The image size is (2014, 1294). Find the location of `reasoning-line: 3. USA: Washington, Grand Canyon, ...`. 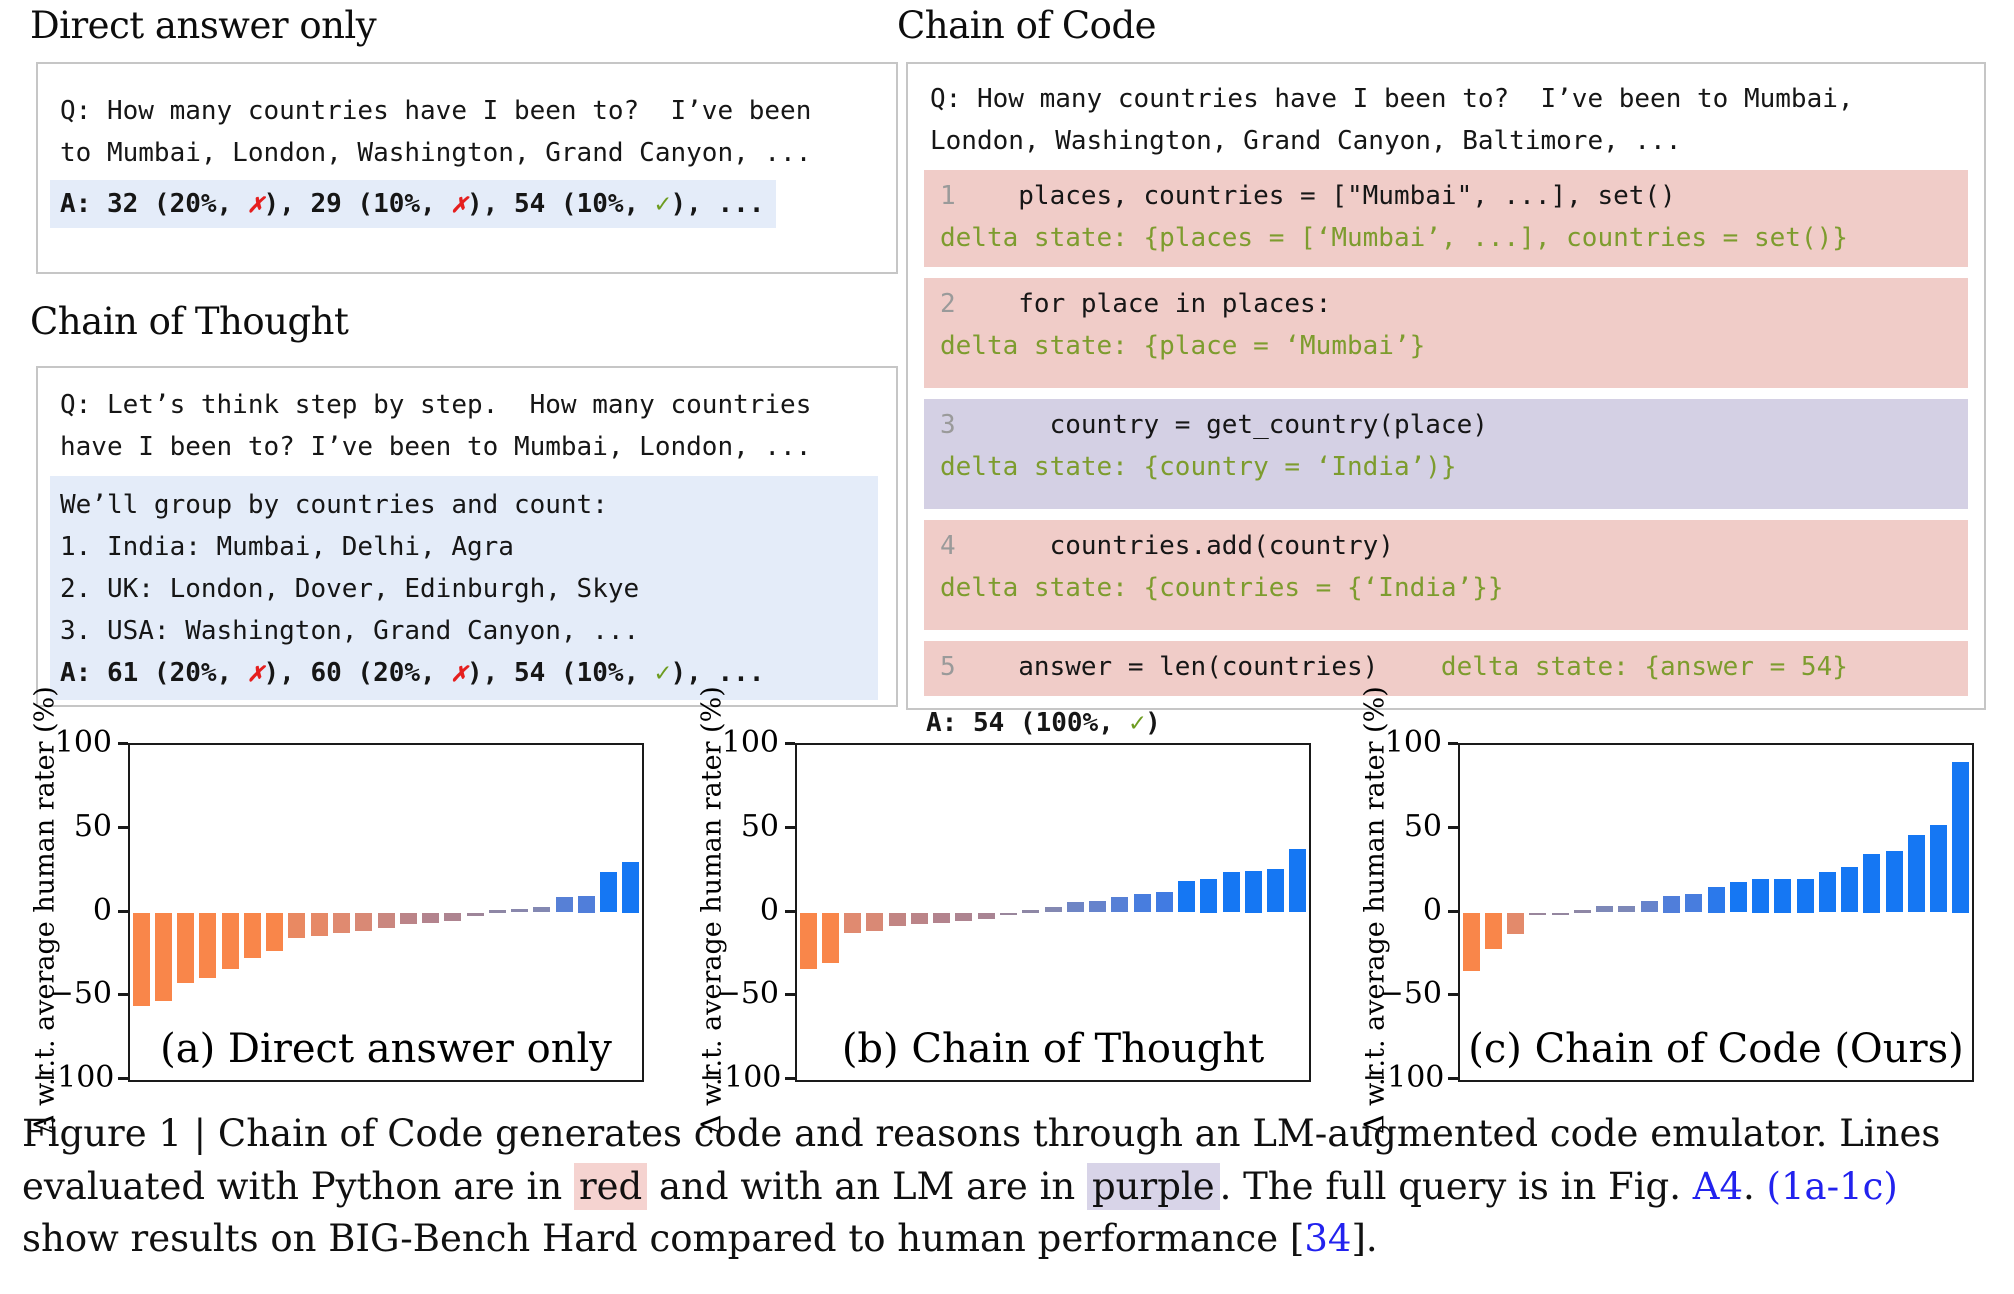

reasoning-line: 3. USA: Washington, Grand Canyon, ... is located at coordinates (350, 631).